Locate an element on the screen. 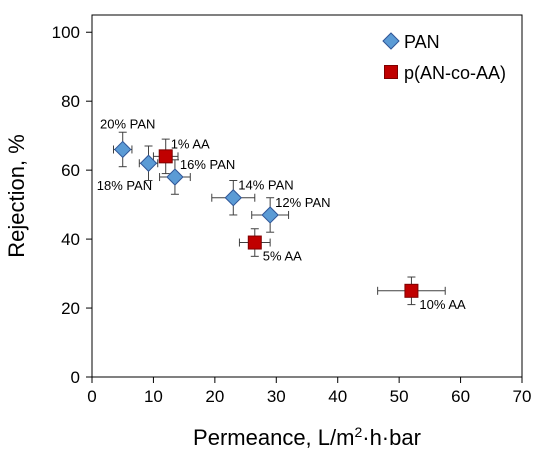  legend: PAN p(AN-co-AA) is located at coordinates (444, 57).